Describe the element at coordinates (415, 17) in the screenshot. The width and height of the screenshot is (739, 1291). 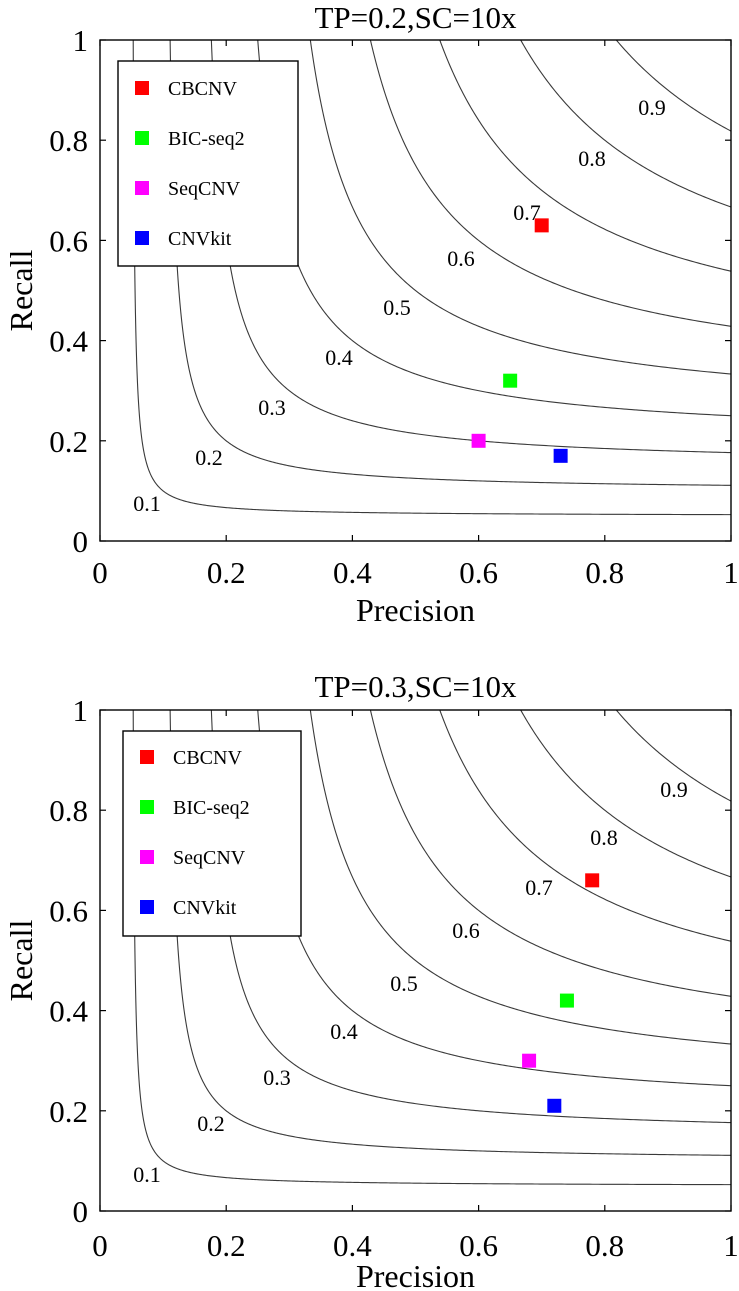
I see `chart-title: TP=0.2,SC=10x` at that location.